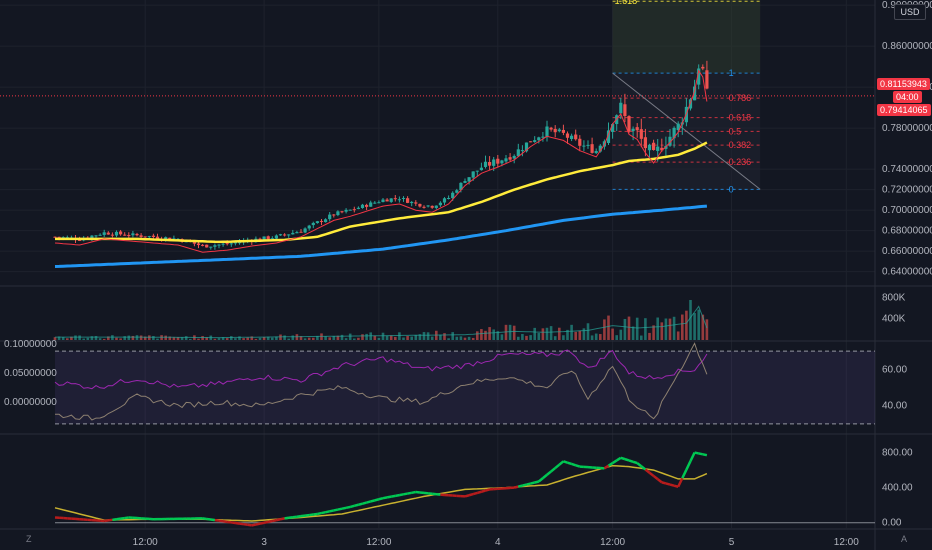 This screenshot has width=932, height=550. Describe the element at coordinates (907, 190) in the screenshot. I see `price-tick-label: 0.72000000` at that location.